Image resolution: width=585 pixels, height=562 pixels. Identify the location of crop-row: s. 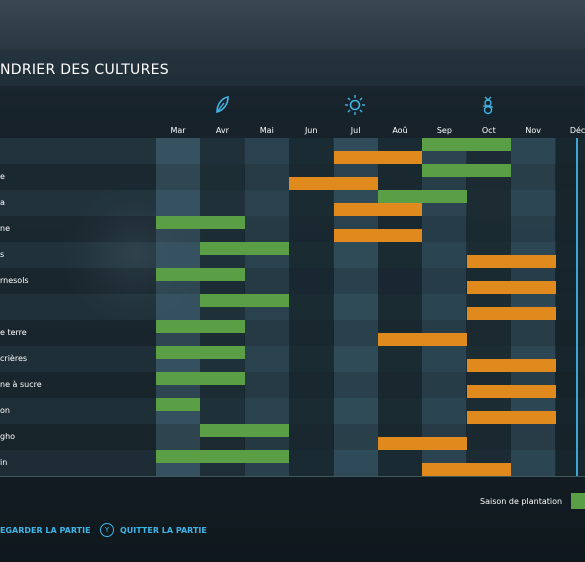
(292, 255).